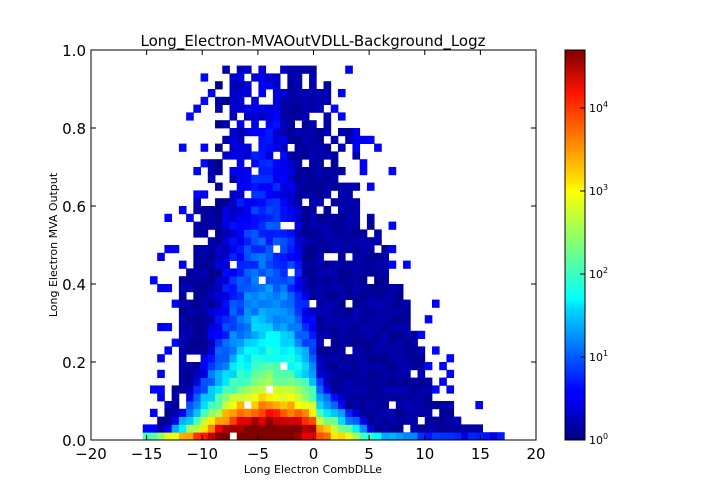  I want to click on x-axis-label: Long Electron CombDLLe, so click(313, 469).